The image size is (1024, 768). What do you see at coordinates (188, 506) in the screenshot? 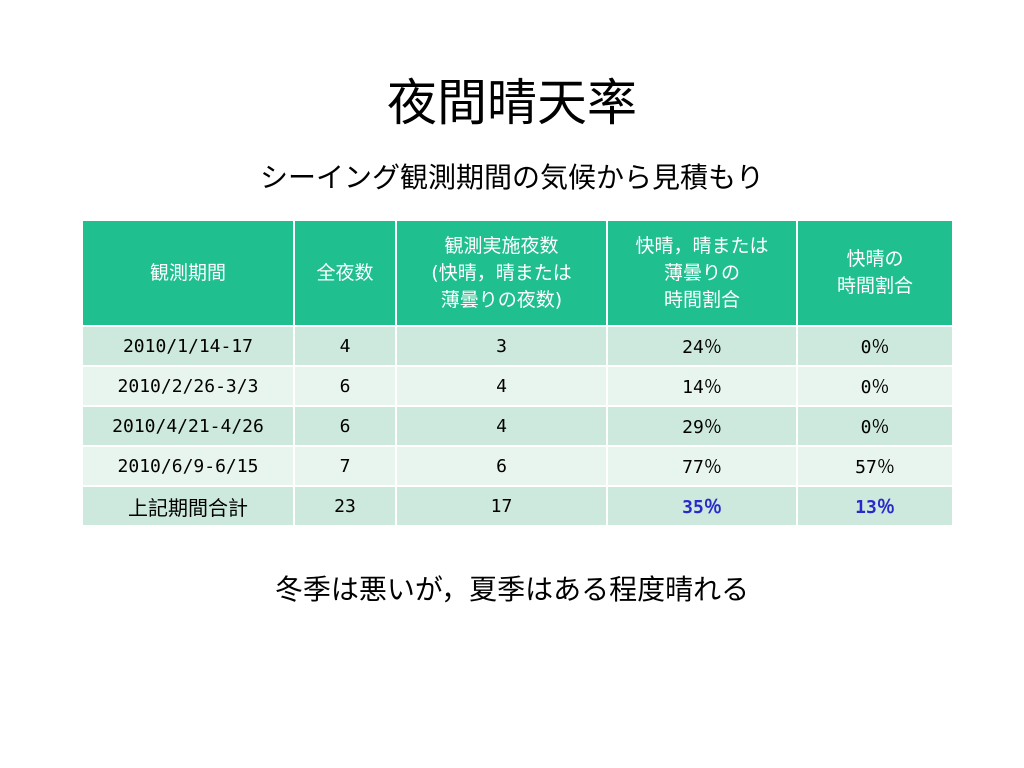
I see `total-period-label-cell: 上記期間合計` at bounding box center [188, 506].